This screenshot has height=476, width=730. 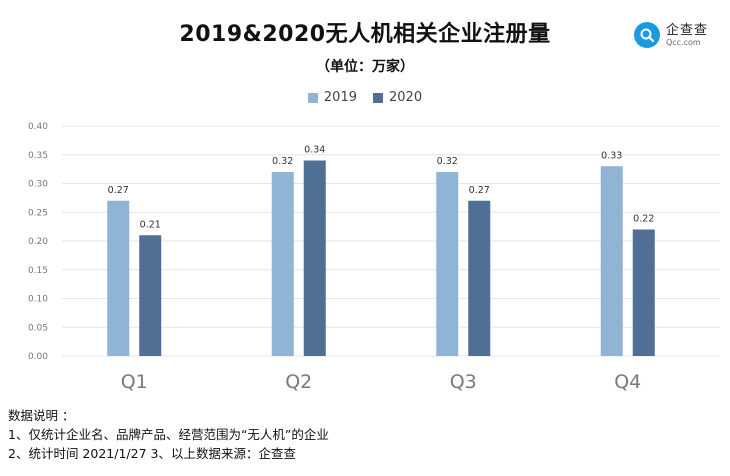 I want to click on logo-name: 企查查, so click(x=686, y=30).